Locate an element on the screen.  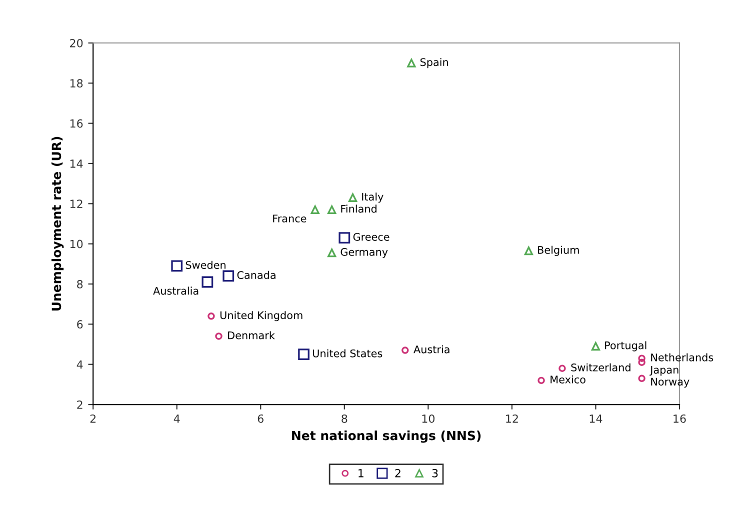
annotation: Italy is located at coordinates (373, 197).